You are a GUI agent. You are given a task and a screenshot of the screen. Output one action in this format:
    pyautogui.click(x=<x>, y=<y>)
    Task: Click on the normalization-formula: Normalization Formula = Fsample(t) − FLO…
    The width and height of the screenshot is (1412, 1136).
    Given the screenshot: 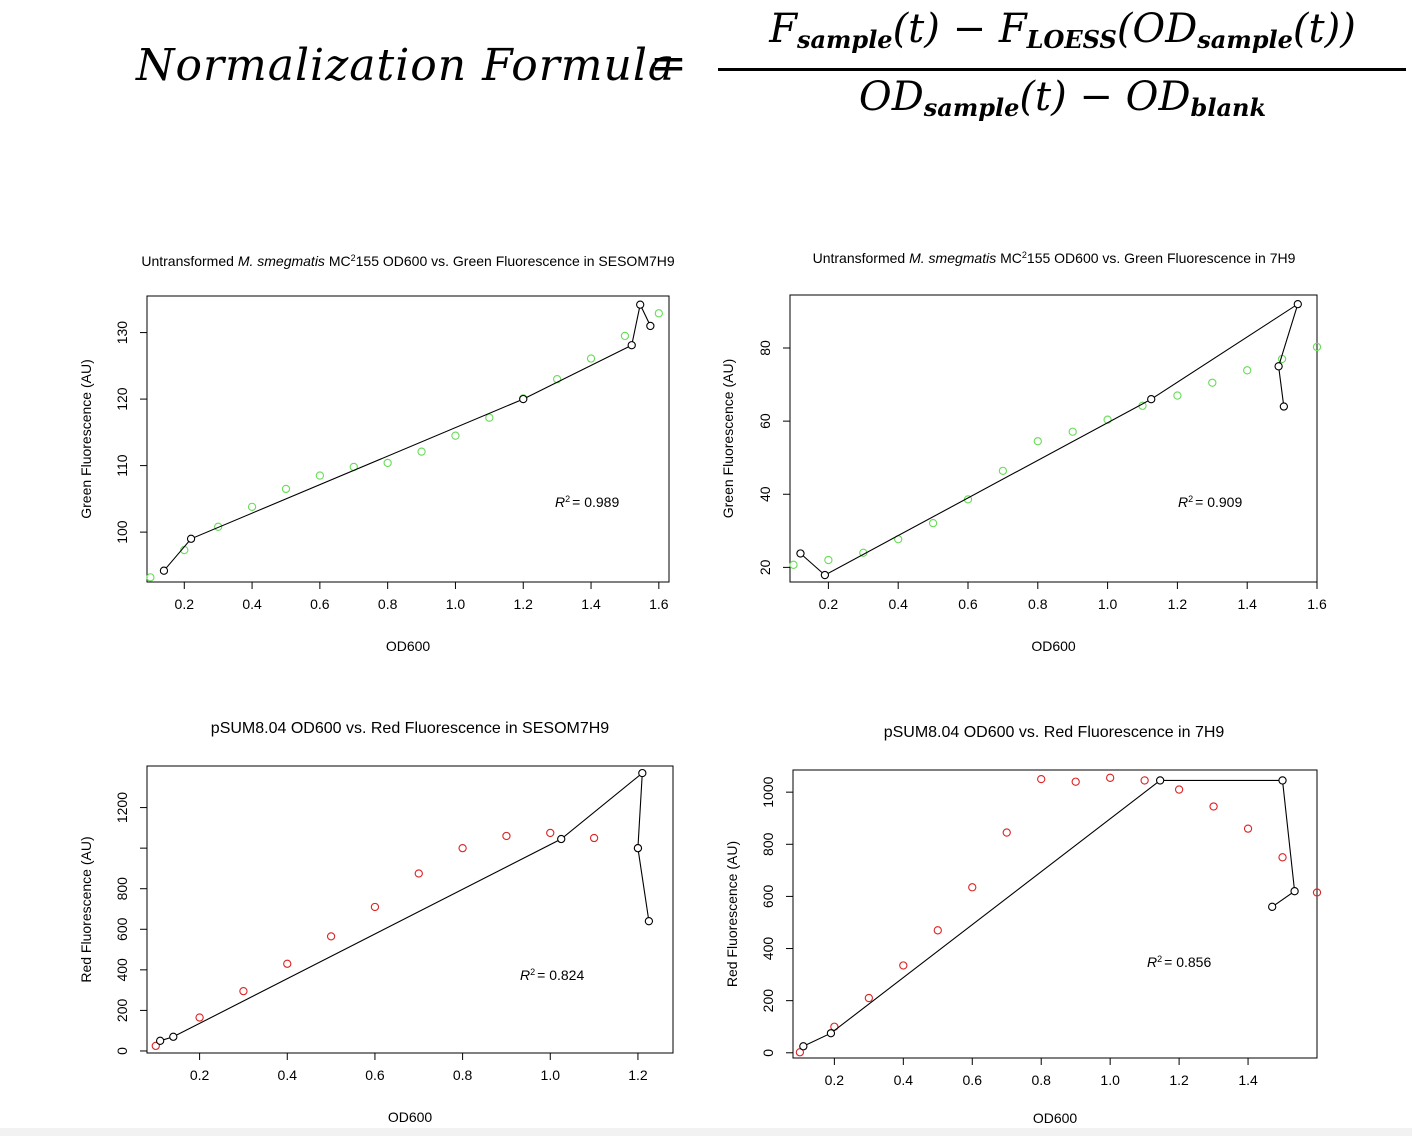 What is the action you would take?
    pyautogui.click(x=706, y=70)
    